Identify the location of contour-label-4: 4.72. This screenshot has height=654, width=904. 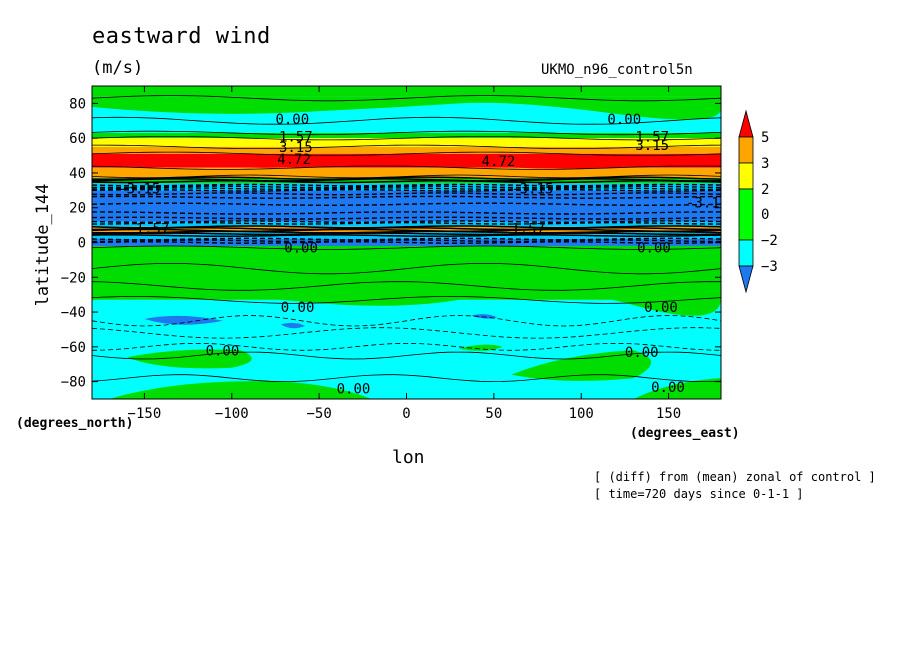
(499, 162).